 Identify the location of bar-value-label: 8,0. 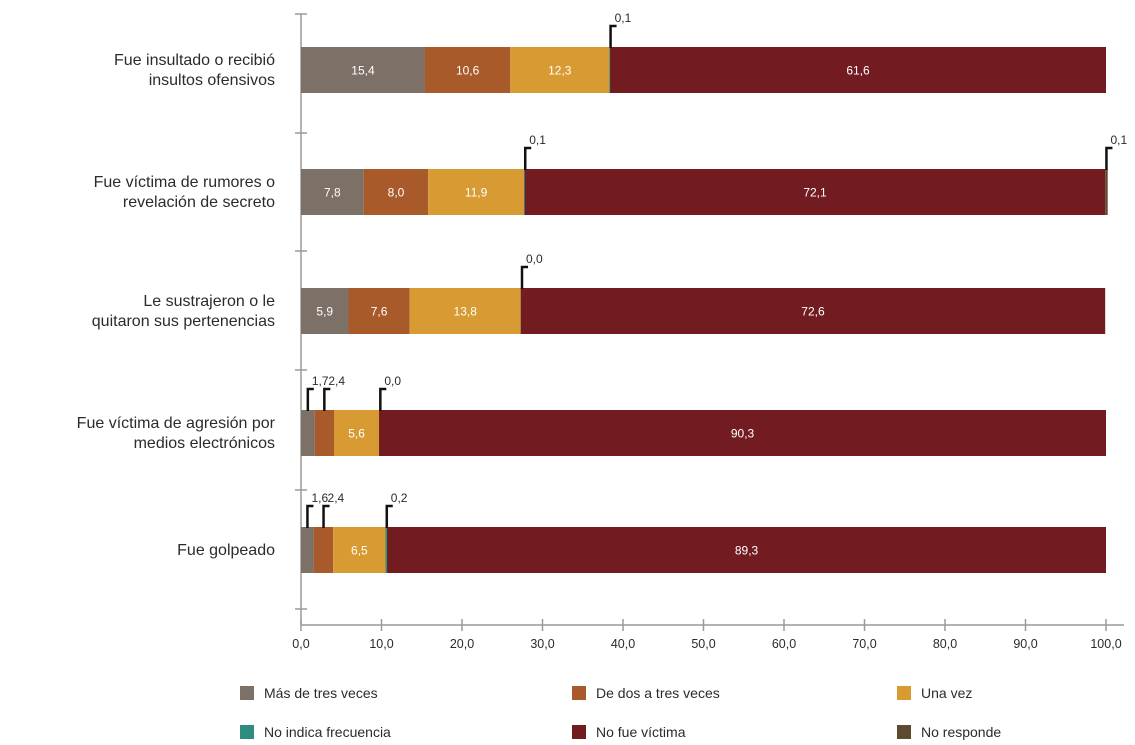
(396, 193).